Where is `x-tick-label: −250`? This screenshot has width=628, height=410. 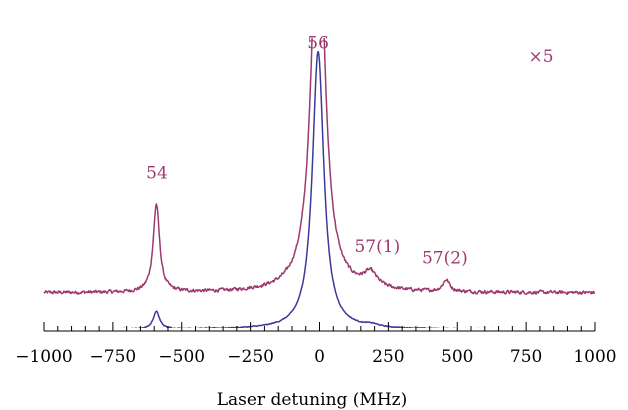
x-tick-label: −250 is located at coordinates (250, 357).